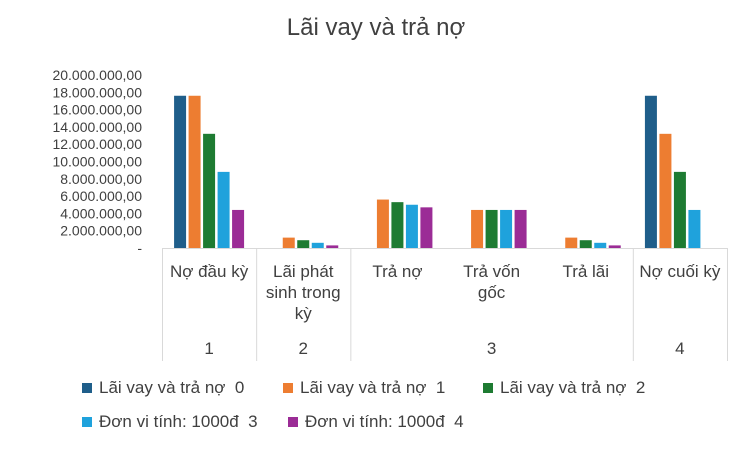 Image resolution: width=752 pixels, height=451 pixels. Describe the element at coordinates (585, 271) in the screenshot. I see `x-tick-label: Trả lãi` at that location.